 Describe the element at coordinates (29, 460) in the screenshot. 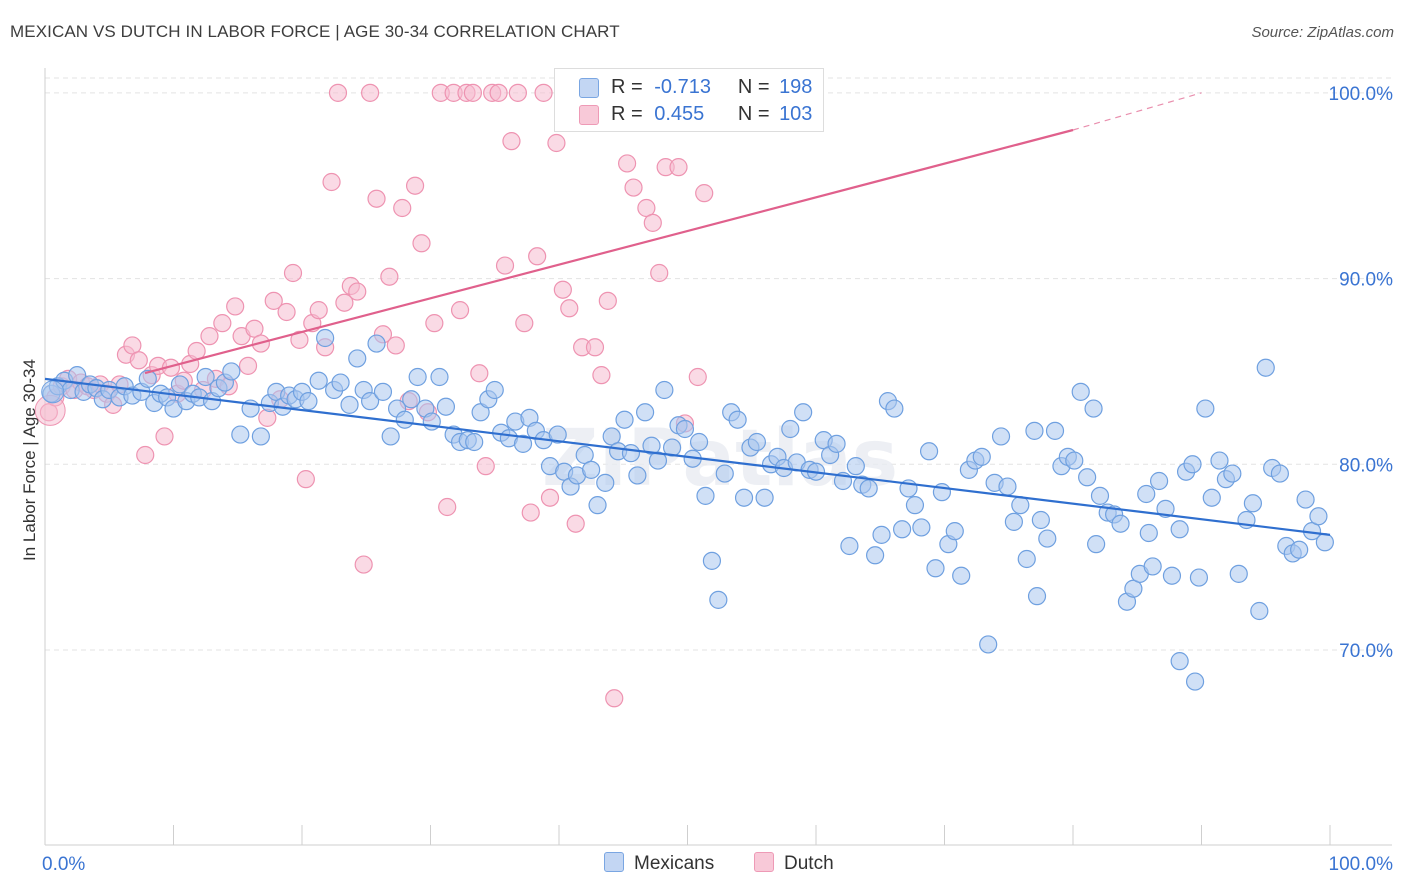

I see `y-axis-label: In Labor Force | Age 30-34` at that location.